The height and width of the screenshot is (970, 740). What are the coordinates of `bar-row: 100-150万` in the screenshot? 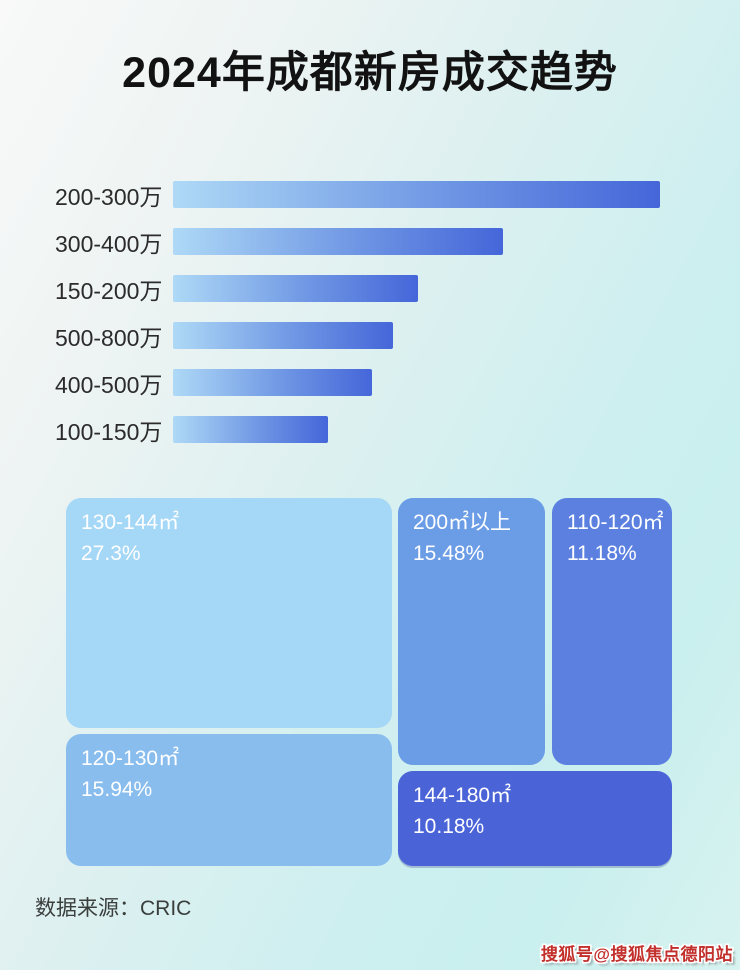 It's located at (357, 430).